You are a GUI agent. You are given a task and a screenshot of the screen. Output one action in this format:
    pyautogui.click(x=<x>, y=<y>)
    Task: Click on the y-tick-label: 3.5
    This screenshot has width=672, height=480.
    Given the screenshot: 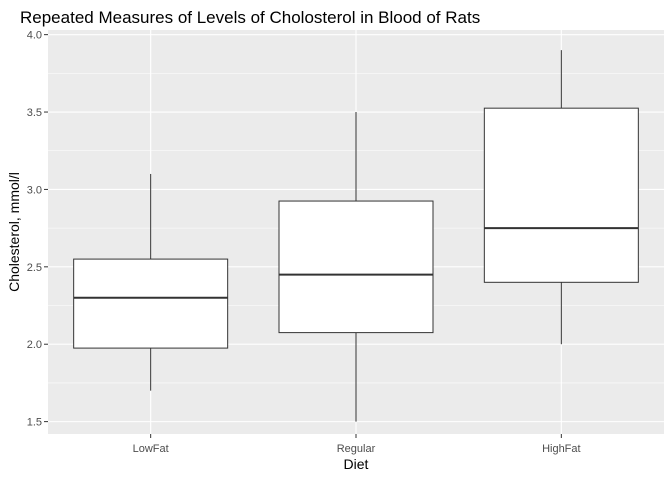 What is the action you would take?
    pyautogui.click(x=34, y=113)
    